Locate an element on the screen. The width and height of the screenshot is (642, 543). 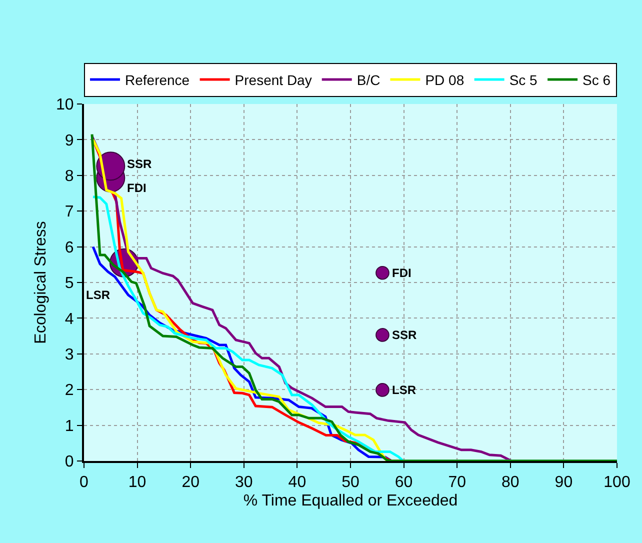
x-tick-label: 0 is located at coordinates (84, 483).